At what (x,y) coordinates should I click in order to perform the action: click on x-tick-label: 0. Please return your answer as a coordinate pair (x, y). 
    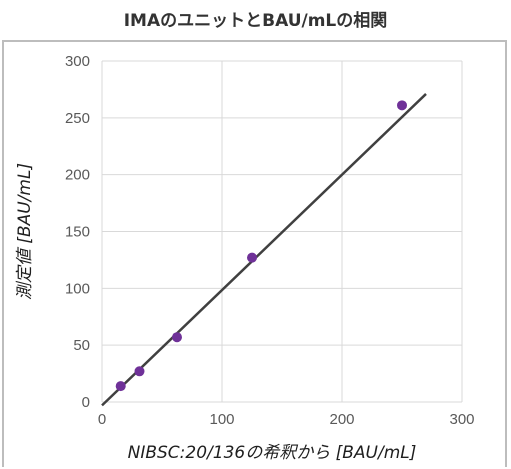
    Looking at the image, I should click on (102, 419).